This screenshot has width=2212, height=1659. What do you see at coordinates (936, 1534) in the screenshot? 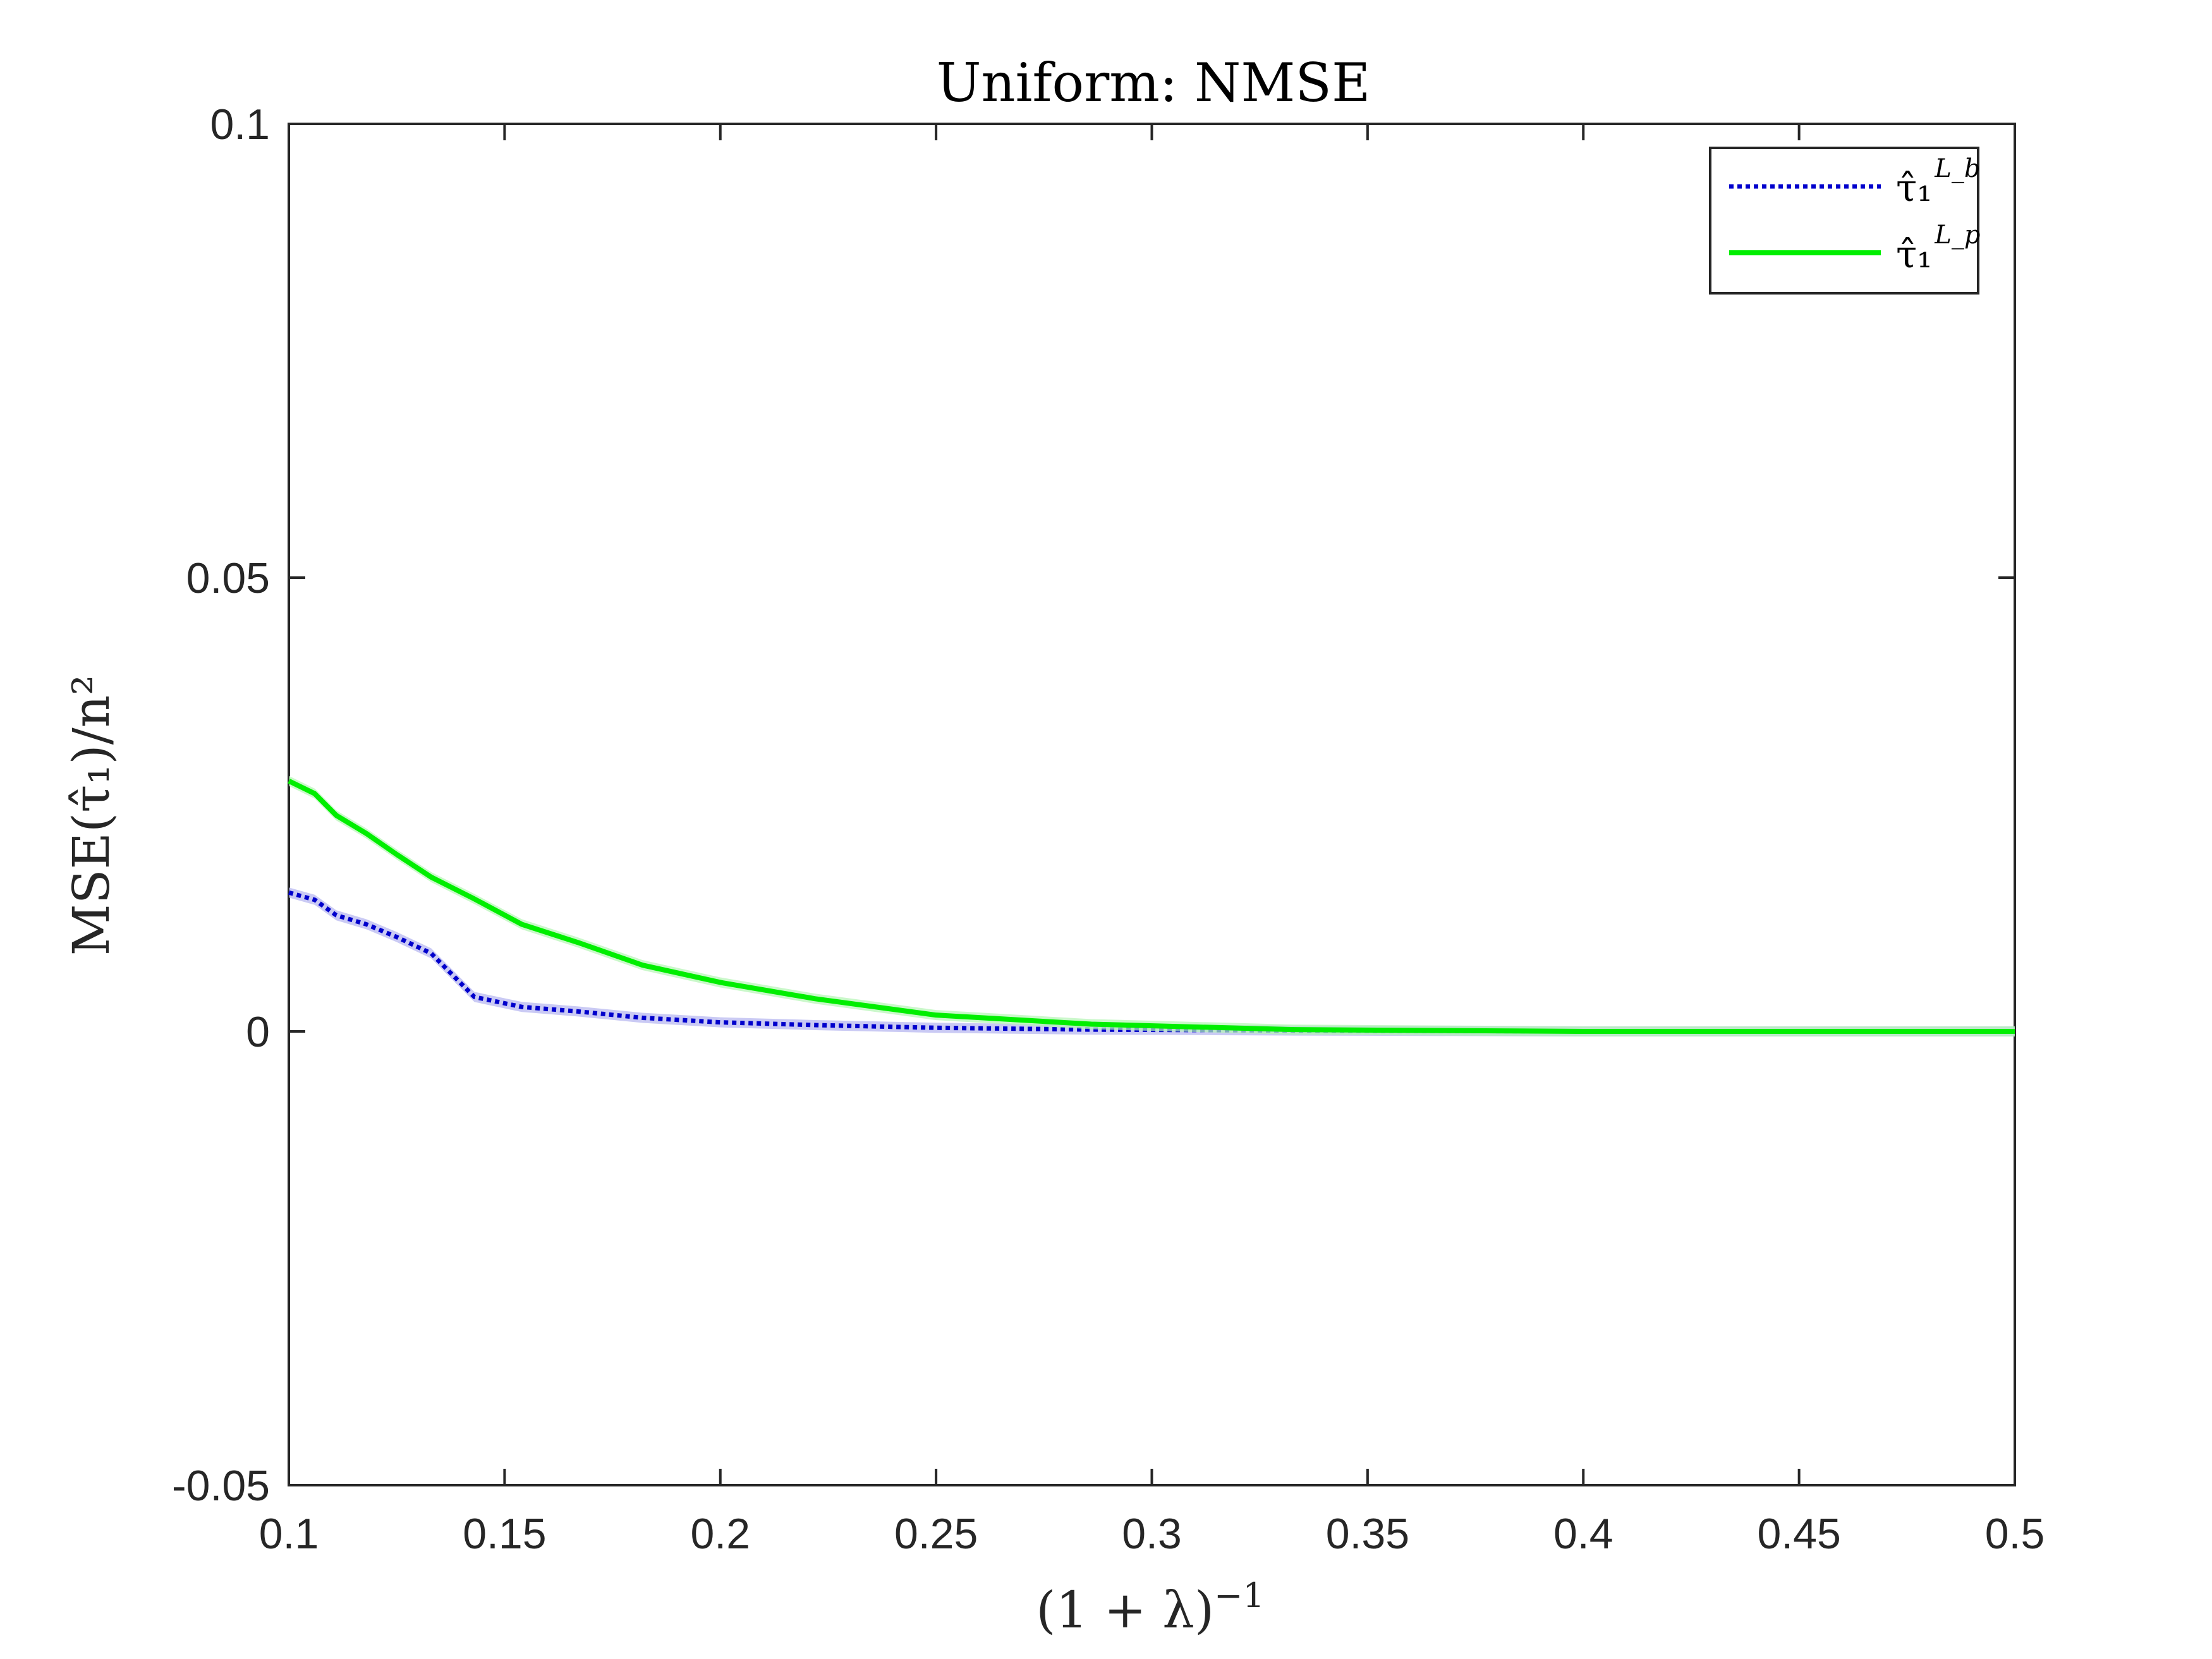
I see `x-tick-label: 0.25` at bounding box center [936, 1534].